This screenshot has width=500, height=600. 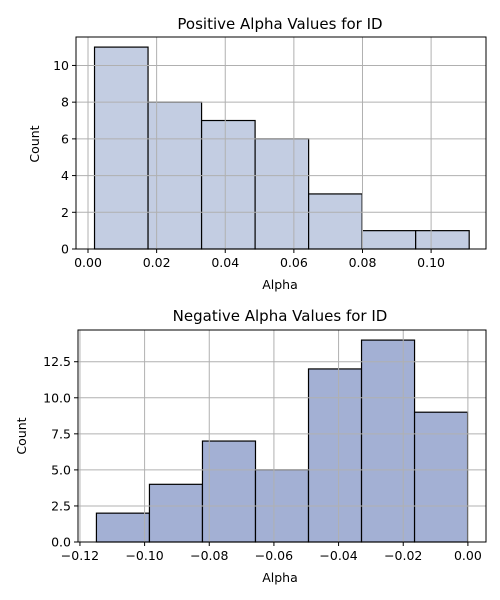 I want to click on y-tick-label: 10.0, so click(x=57, y=397).